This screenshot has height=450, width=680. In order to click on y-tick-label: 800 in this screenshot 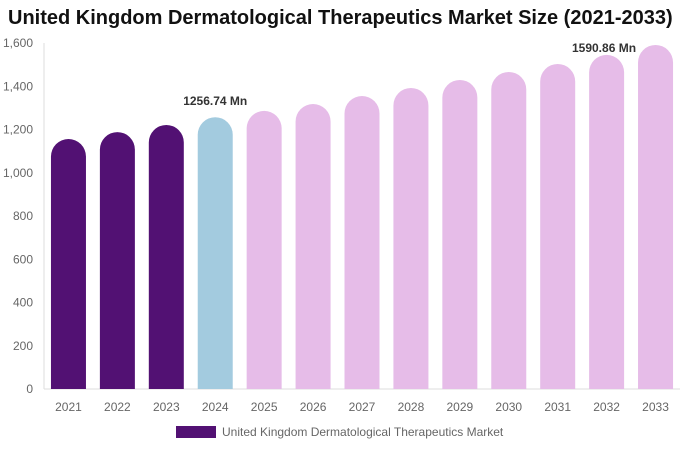, I will do `click(23, 216)`.